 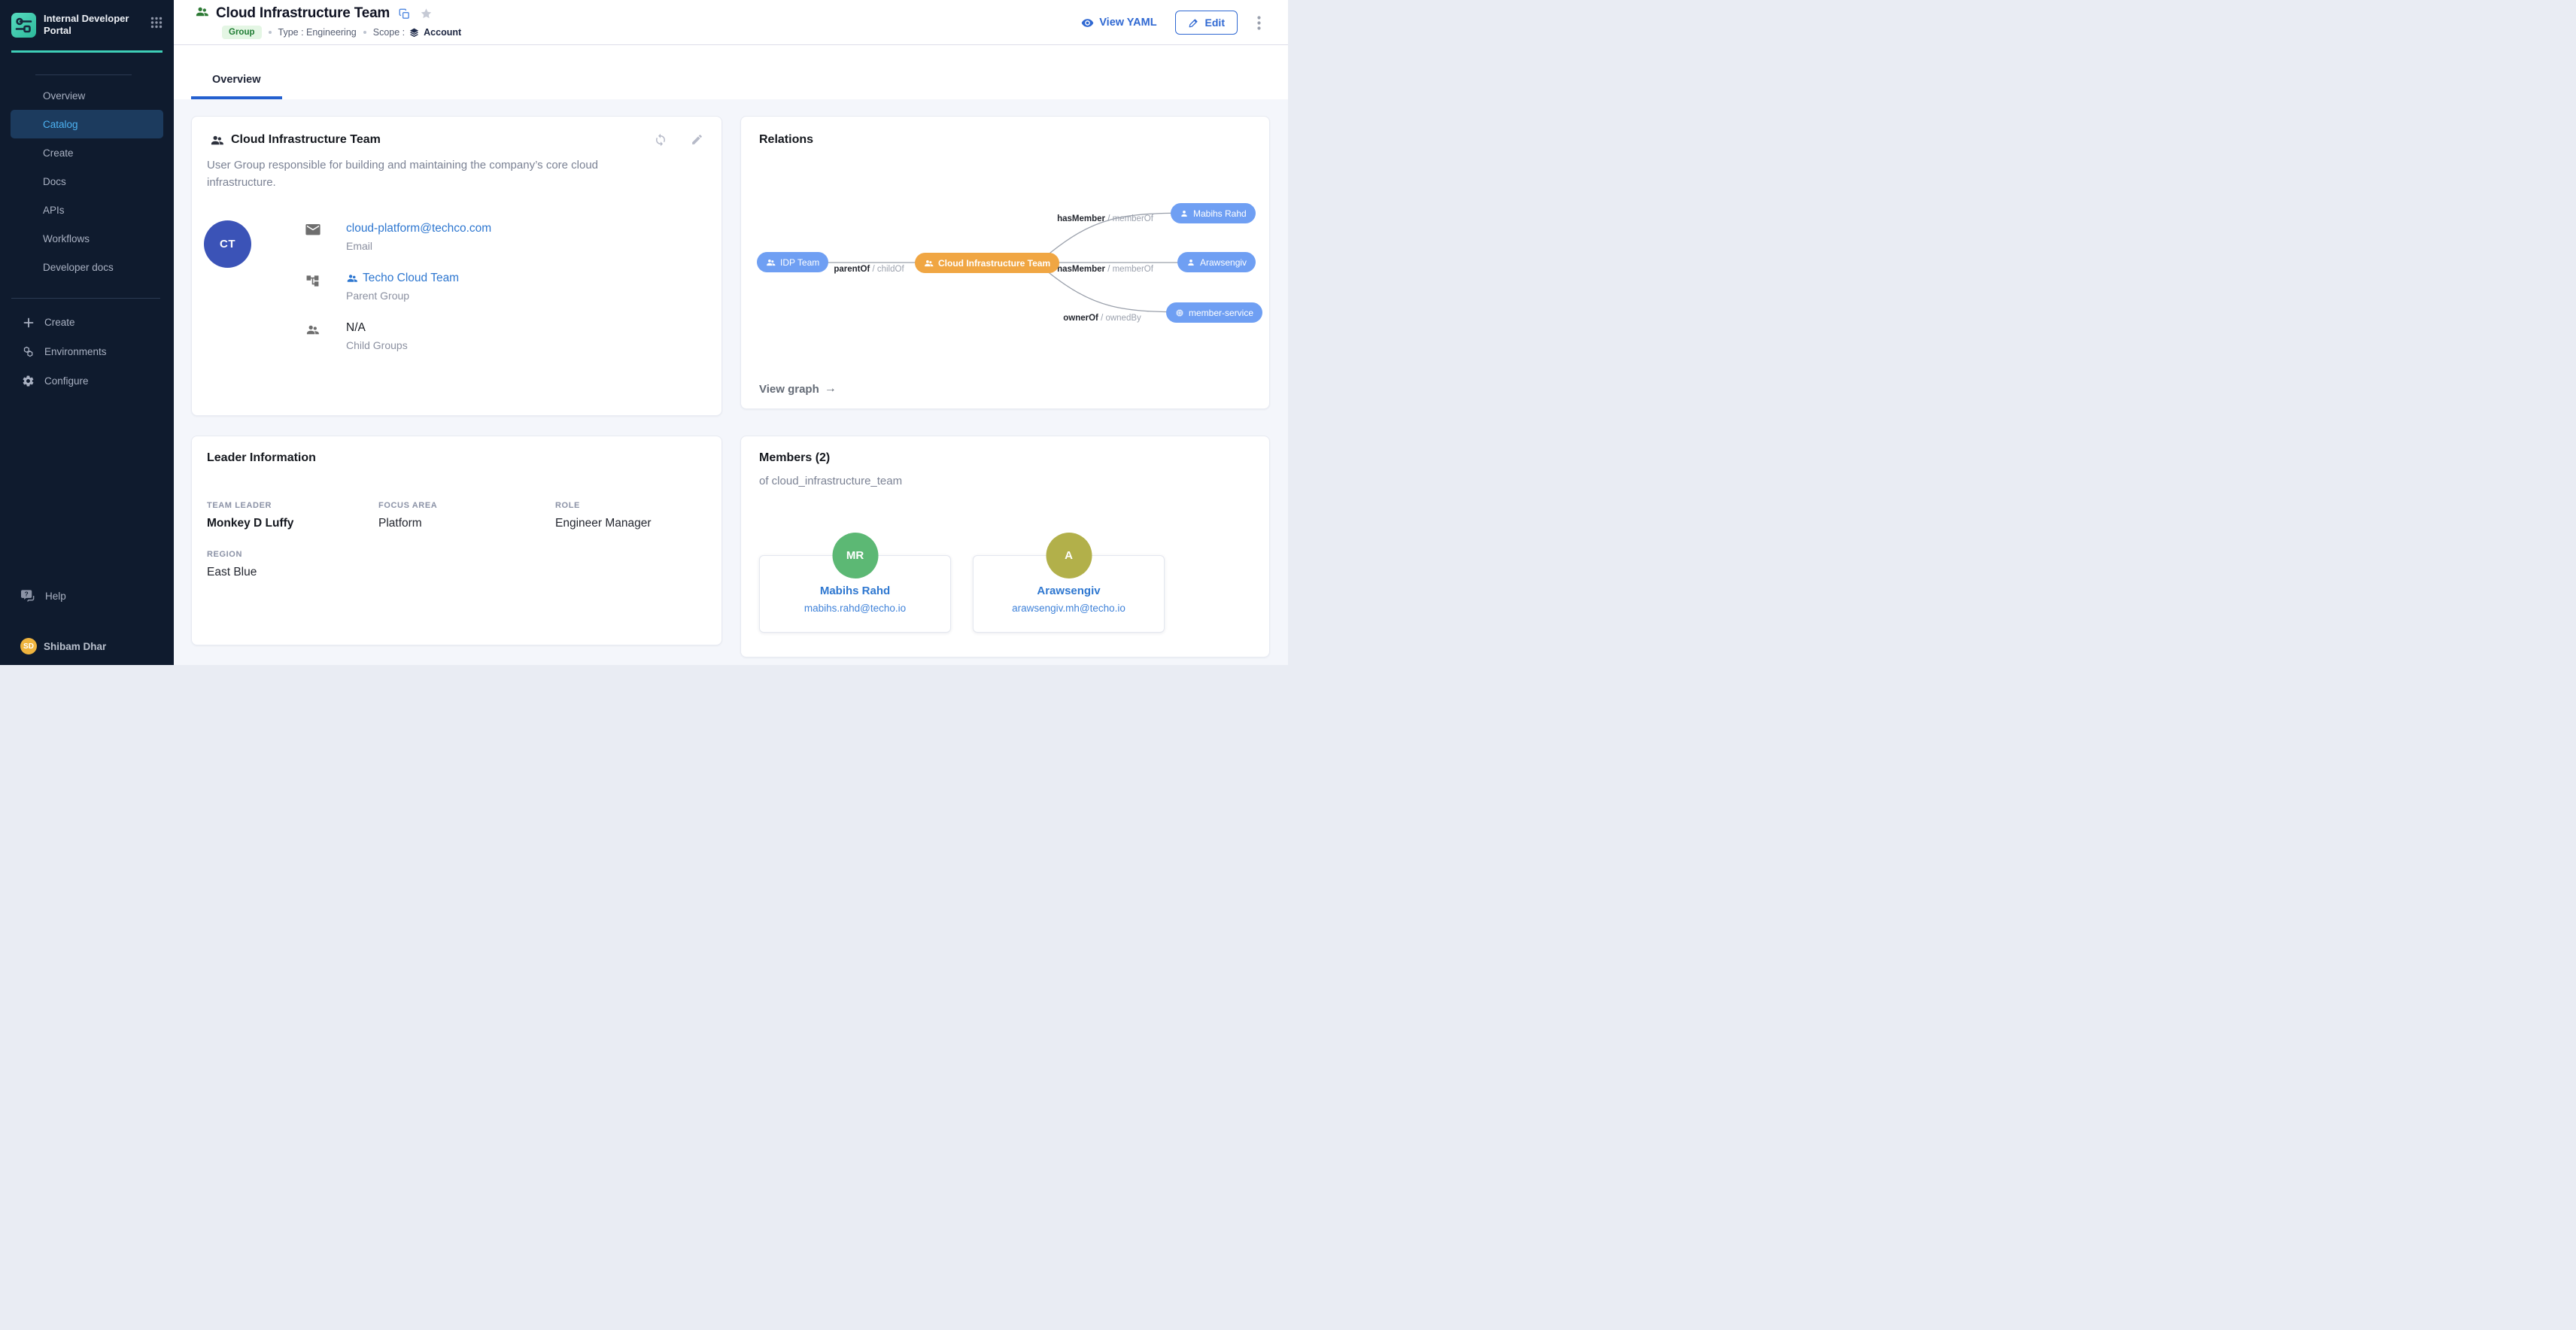 I want to click on user-avatar: SD, so click(x=29, y=646).